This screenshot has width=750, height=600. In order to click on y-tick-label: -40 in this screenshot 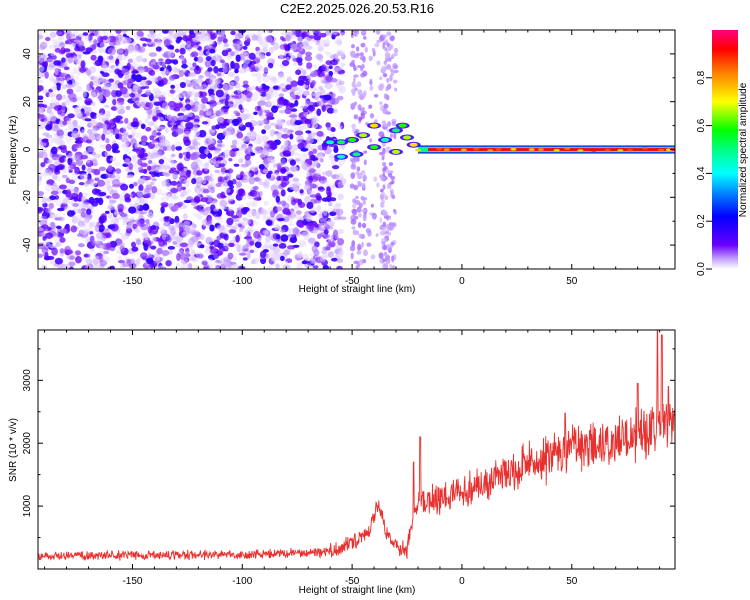, I will do `click(27, 244)`.